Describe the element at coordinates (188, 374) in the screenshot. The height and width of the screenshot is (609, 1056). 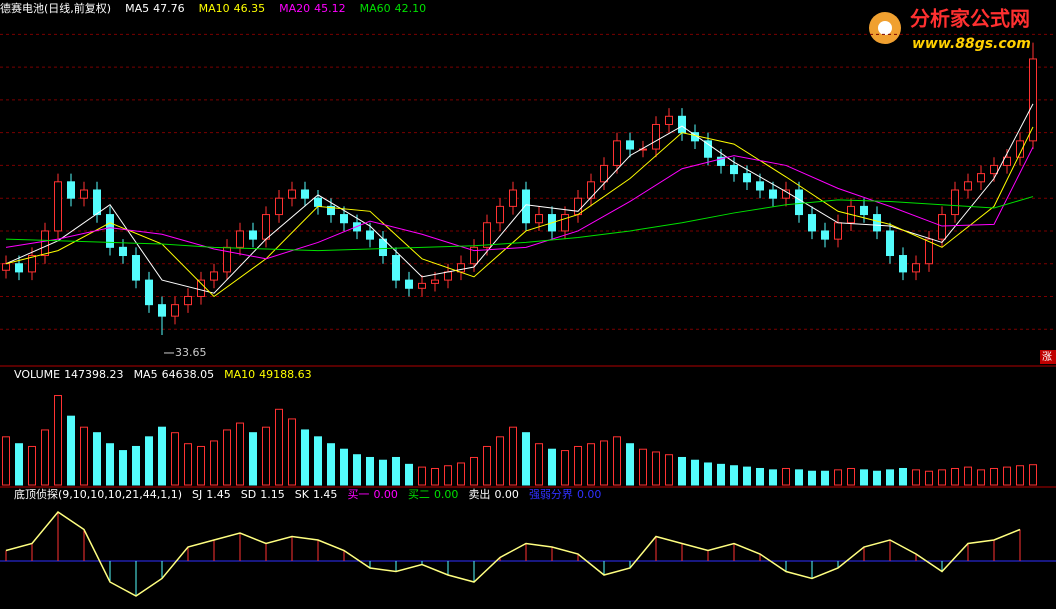
I see `legend-value: 64638.05` at that location.